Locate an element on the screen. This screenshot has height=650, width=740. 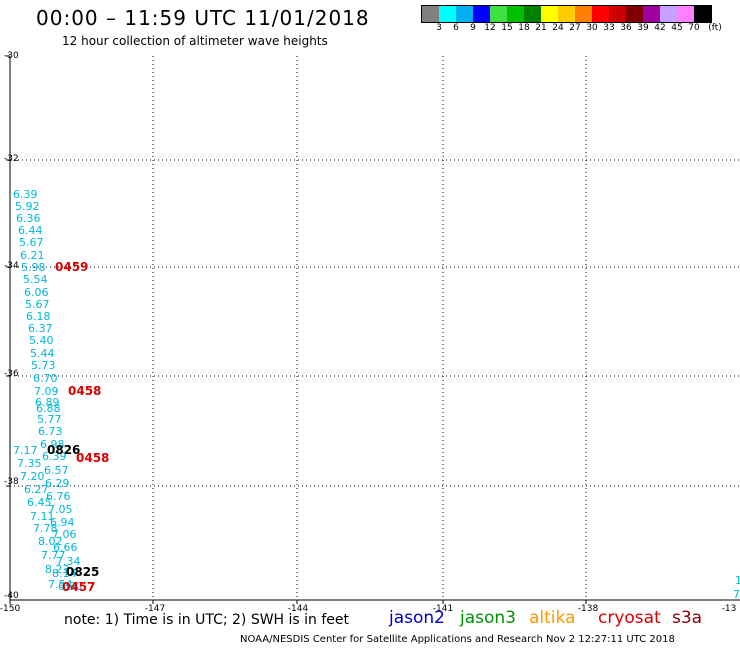
lat-label: -30 is located at coordinates (11, 56).